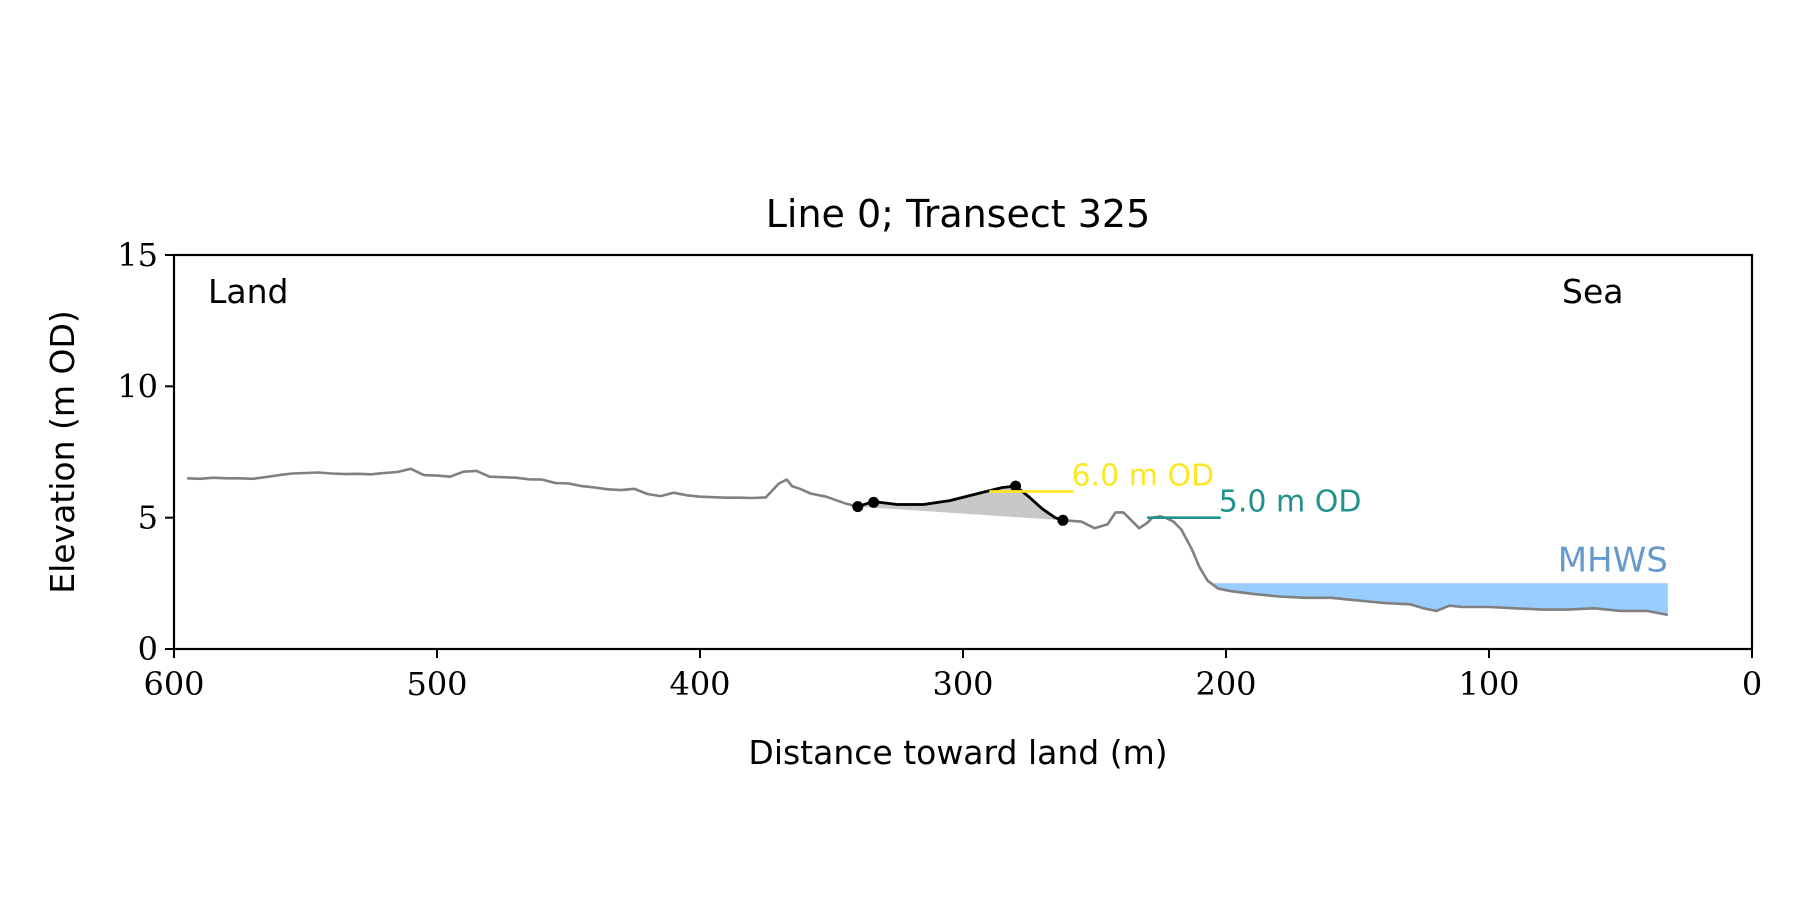 This screenshot has width=1800, height=900. Describe the element at coordinates (1488, 684) in the screenshot. I see `x-tick-label-100: 100` at that location.